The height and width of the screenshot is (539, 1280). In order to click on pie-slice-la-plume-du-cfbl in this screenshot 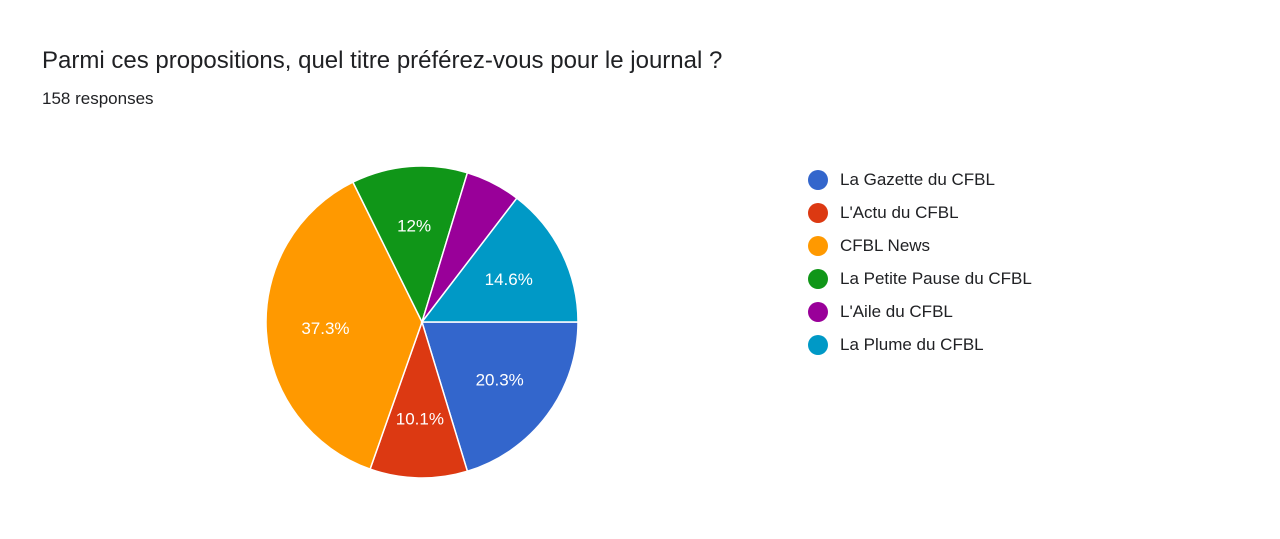, I will do `click(499, 260)`.